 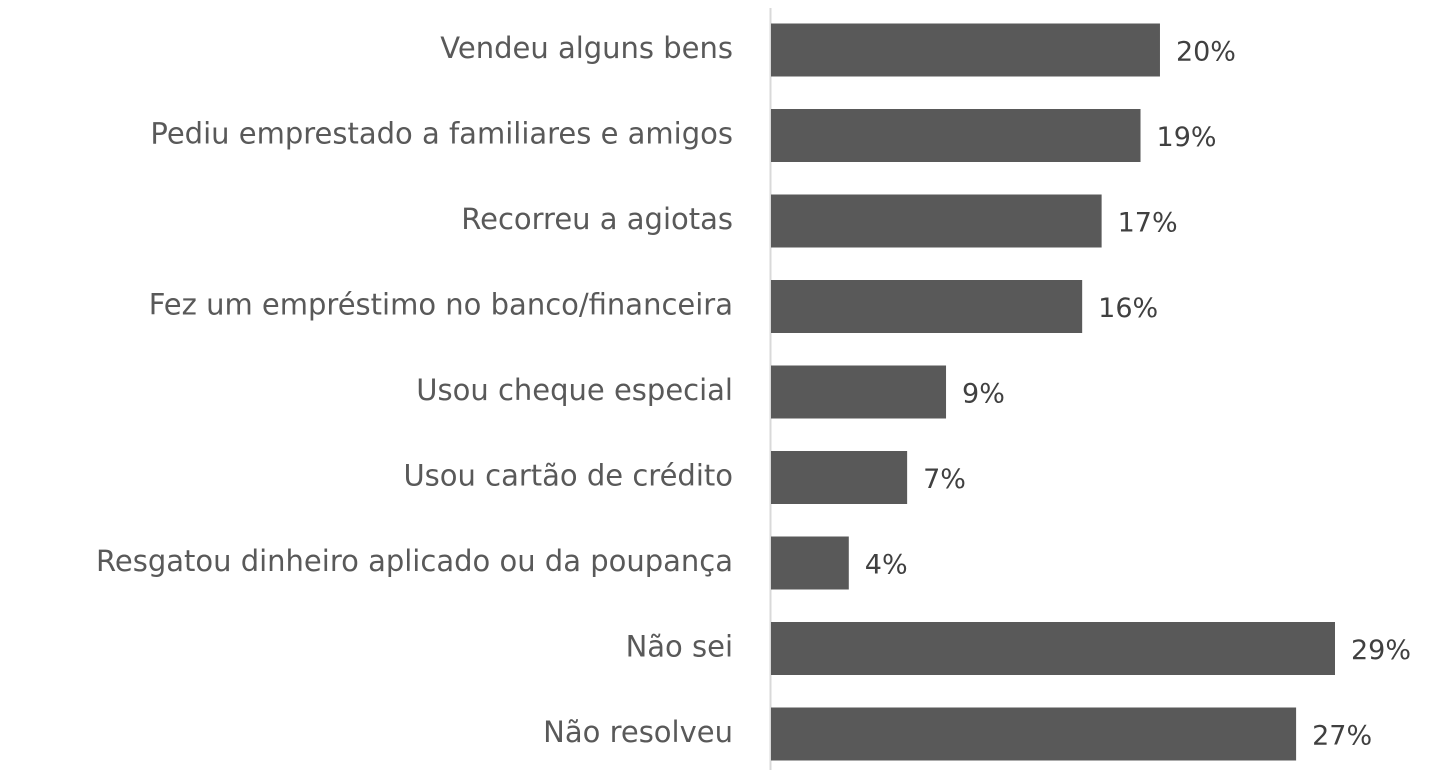 What do you see at coordinates (586, 48) in the screenshot?
I see `category-label: Vendeu alguns bens` at bounding box center [586, 48].